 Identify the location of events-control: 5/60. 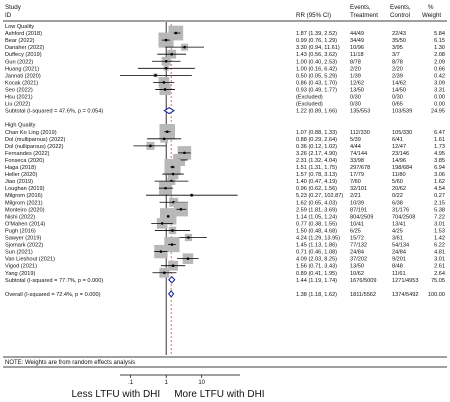
(397, 182).